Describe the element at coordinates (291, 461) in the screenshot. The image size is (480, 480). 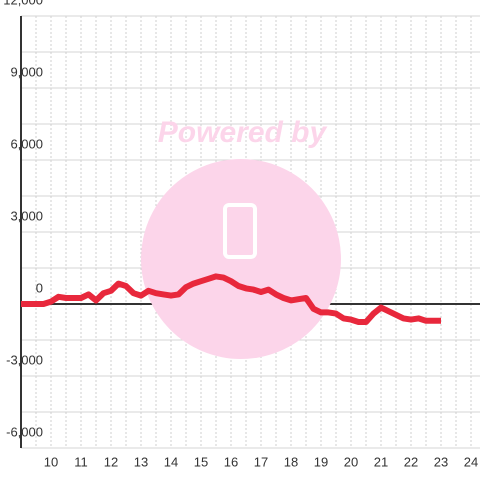
I see `x-tick-label: 18` at that location.